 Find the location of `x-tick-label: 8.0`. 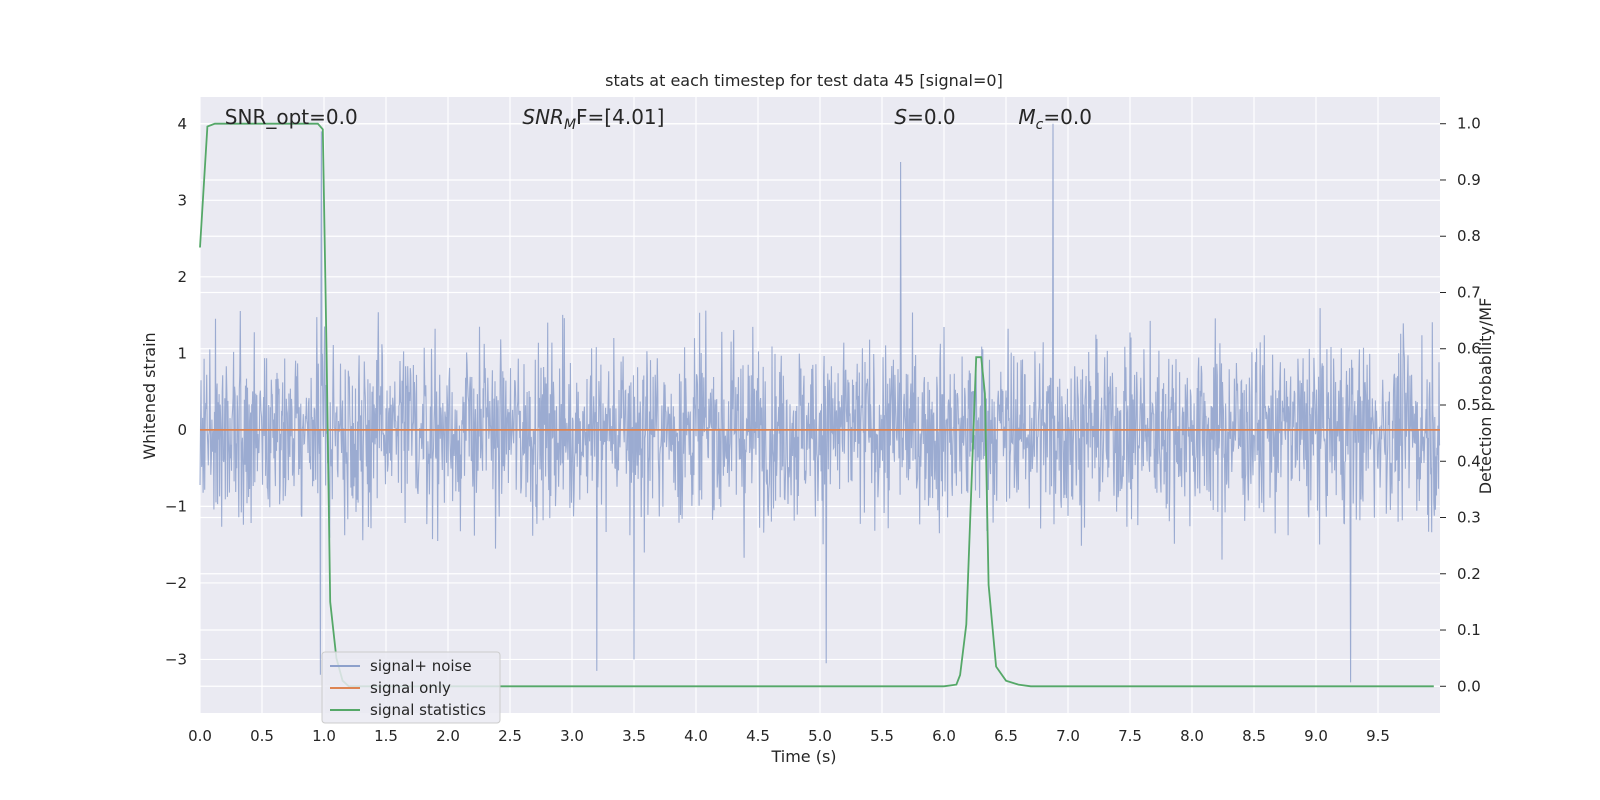

x-tick-label: 8.0 is located at coordinates (1192, 736).